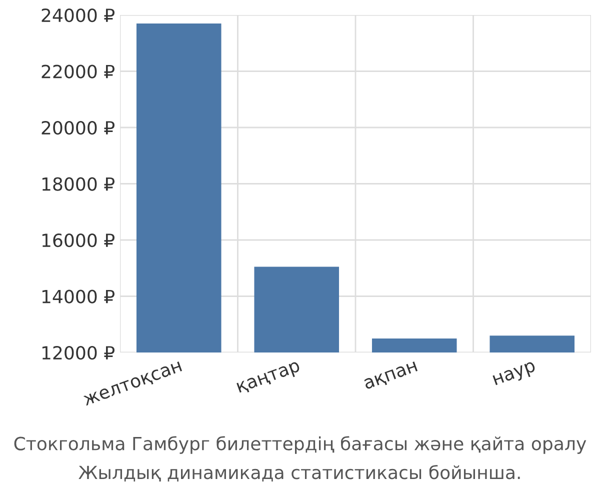 The width and height of the screenshot is (600, 500). What do you see at coordinates (299, 473) in the screenshot?
I see `text: Жылдық динамикада статистикасы бойынша.` at bounding box center [299, 473].